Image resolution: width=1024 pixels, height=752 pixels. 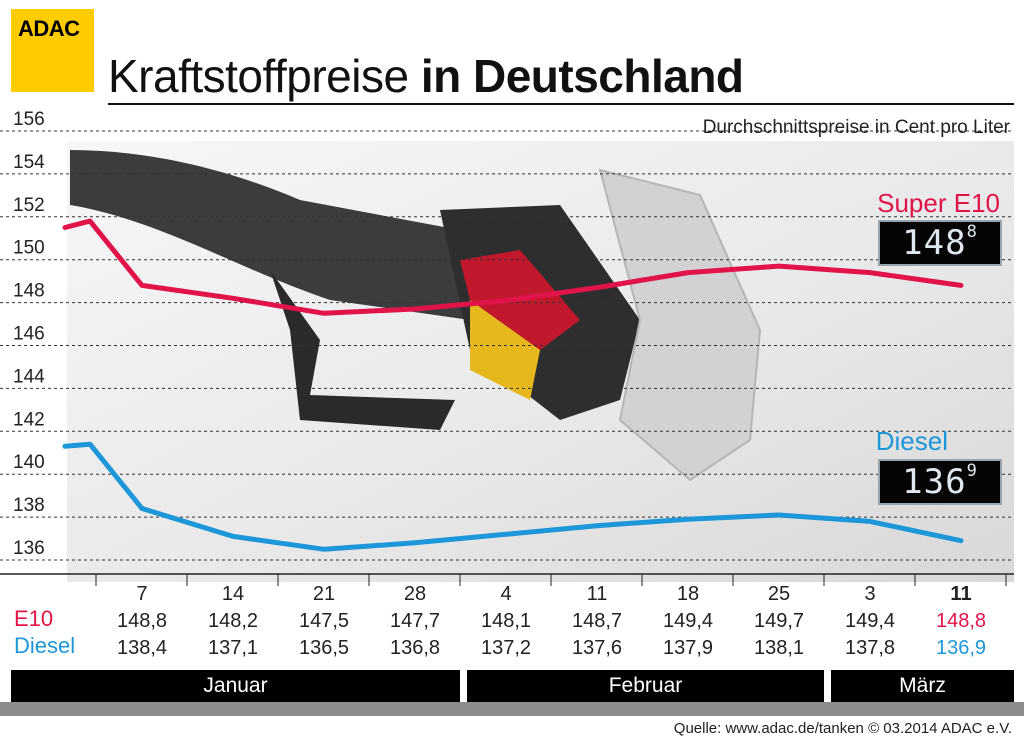 I want to click on y-tick-label: 146, so click(x=29, y=334).